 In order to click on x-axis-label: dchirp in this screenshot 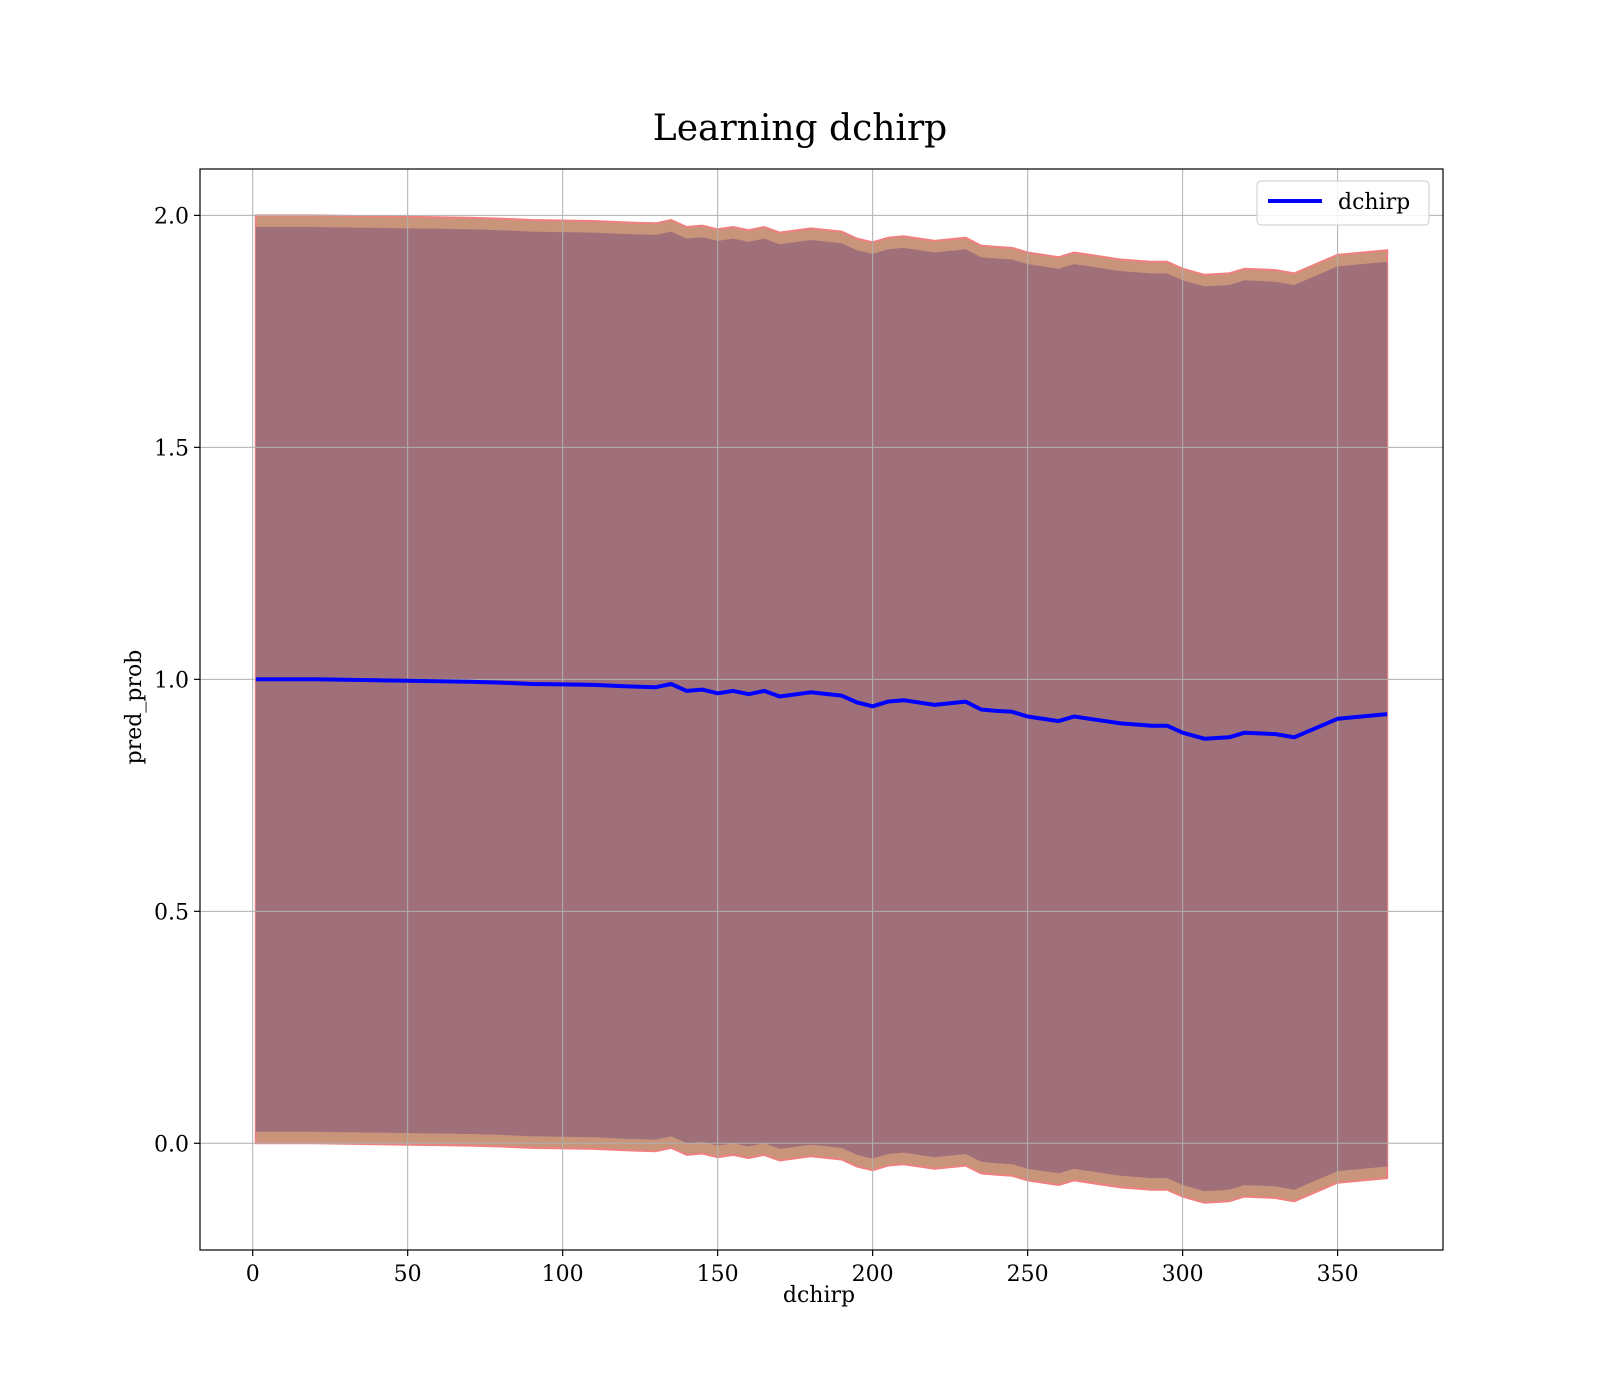, I will do `click(819, 1295)`.